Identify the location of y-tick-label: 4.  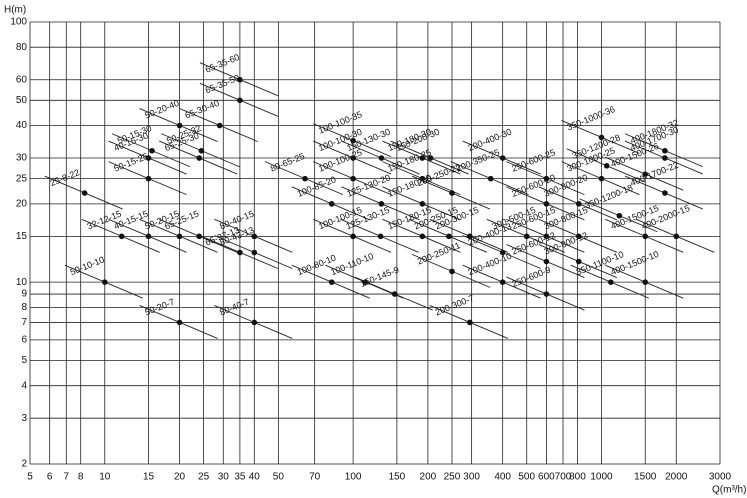
(24, 385).